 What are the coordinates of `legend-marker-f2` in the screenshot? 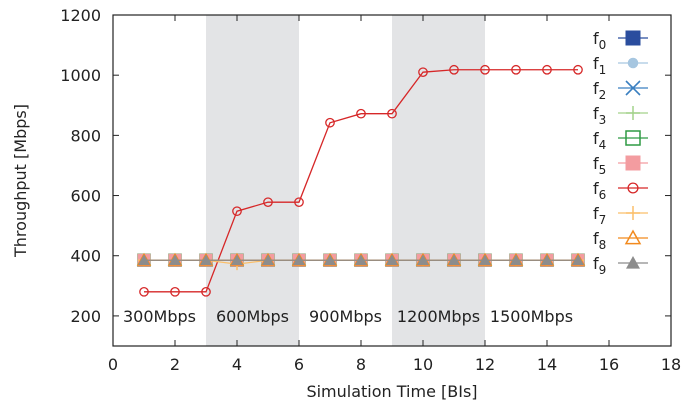 It's located at (633, 88).